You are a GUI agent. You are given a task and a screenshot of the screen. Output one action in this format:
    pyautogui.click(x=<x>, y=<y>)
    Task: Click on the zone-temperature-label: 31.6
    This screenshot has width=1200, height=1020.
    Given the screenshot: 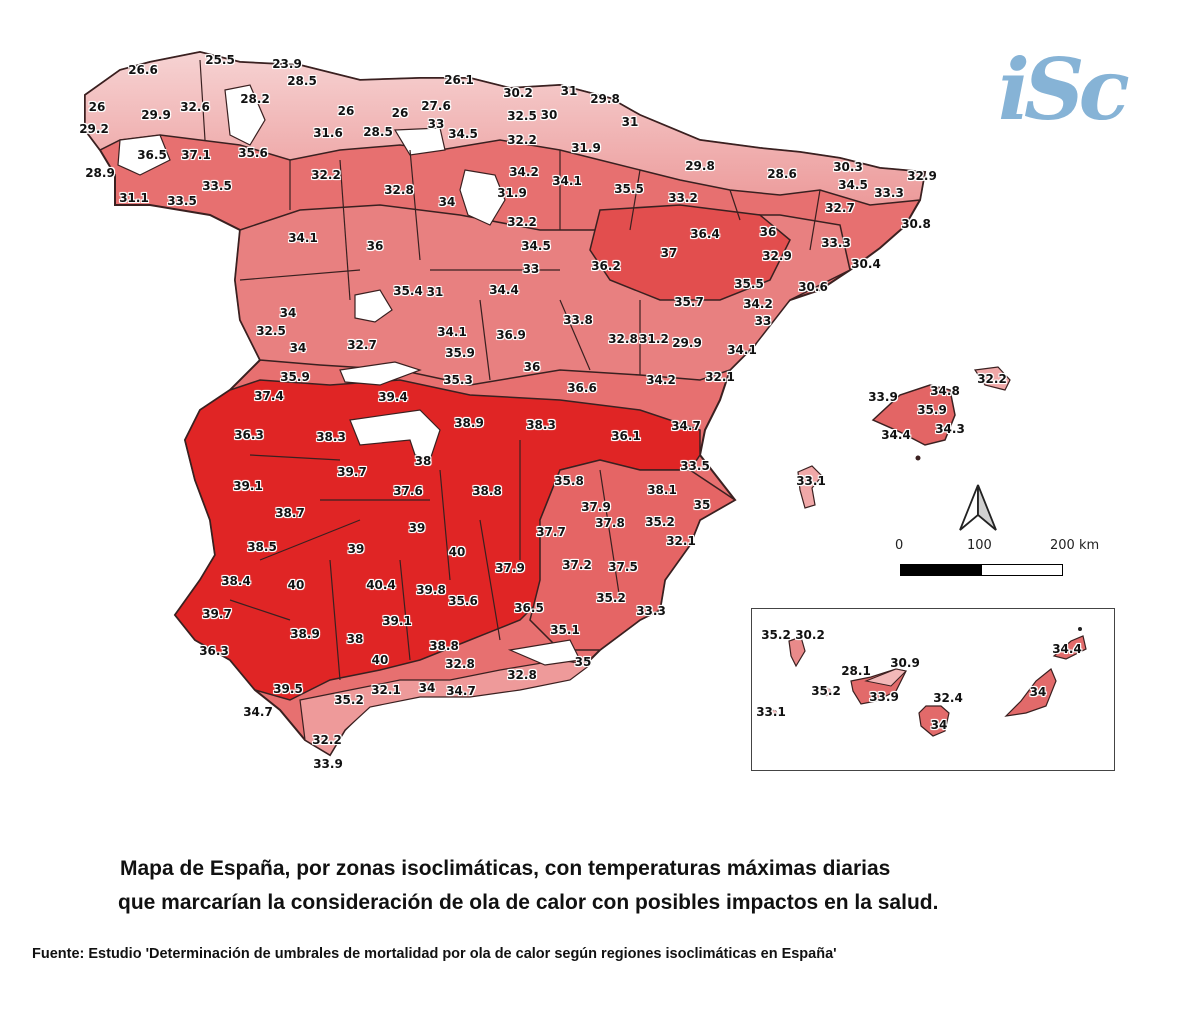 What is the action you would take?
    pyautogui.click(x=328, y=133)
    